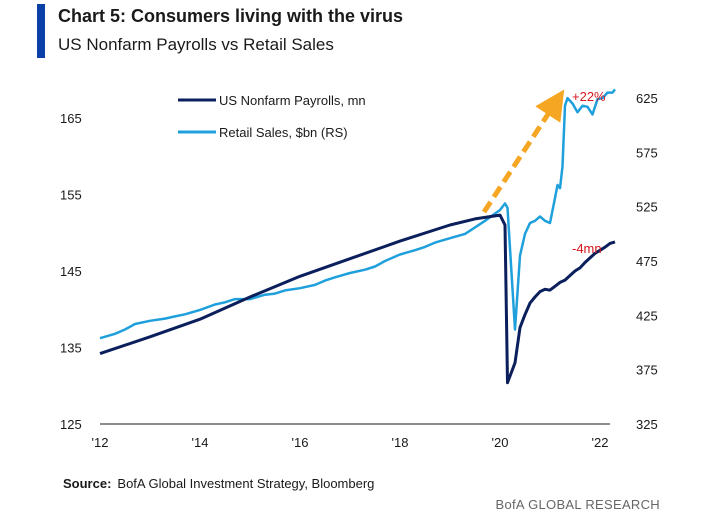 This screenshot has height=524, width=707. I want to click on y-left-tick-label: 145, so click(71, 271).